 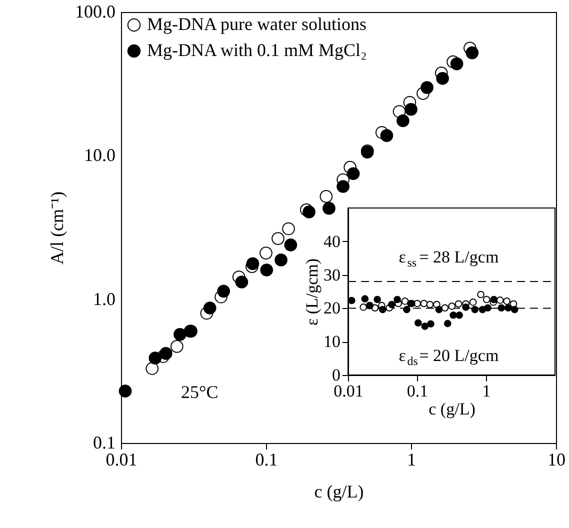 I want to click on legend-label: Mg-DNA pure water solutions, so click(x=256, y=24).